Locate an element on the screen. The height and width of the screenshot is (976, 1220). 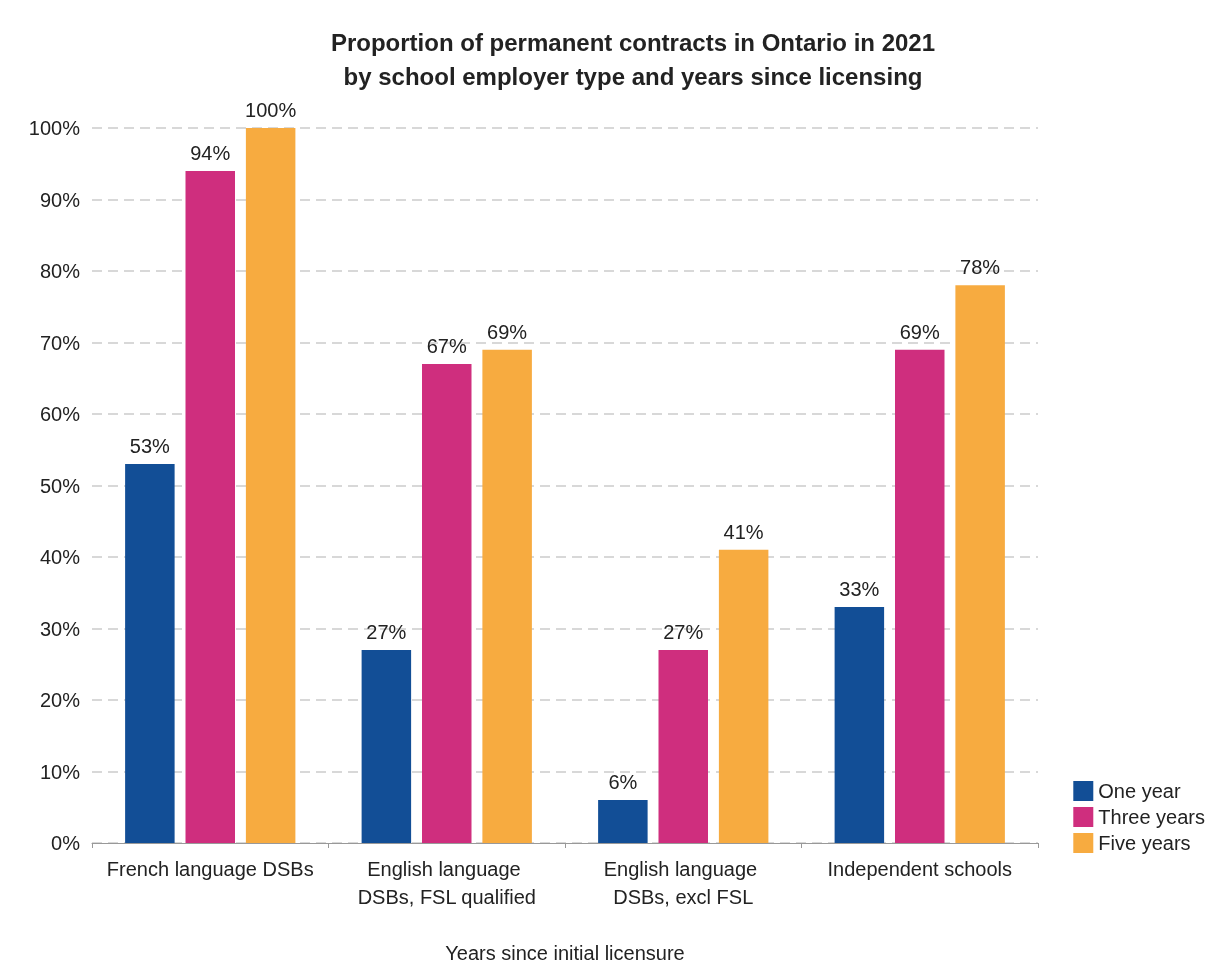
y-tick-label: 90% is located at coordinates (60, 199).